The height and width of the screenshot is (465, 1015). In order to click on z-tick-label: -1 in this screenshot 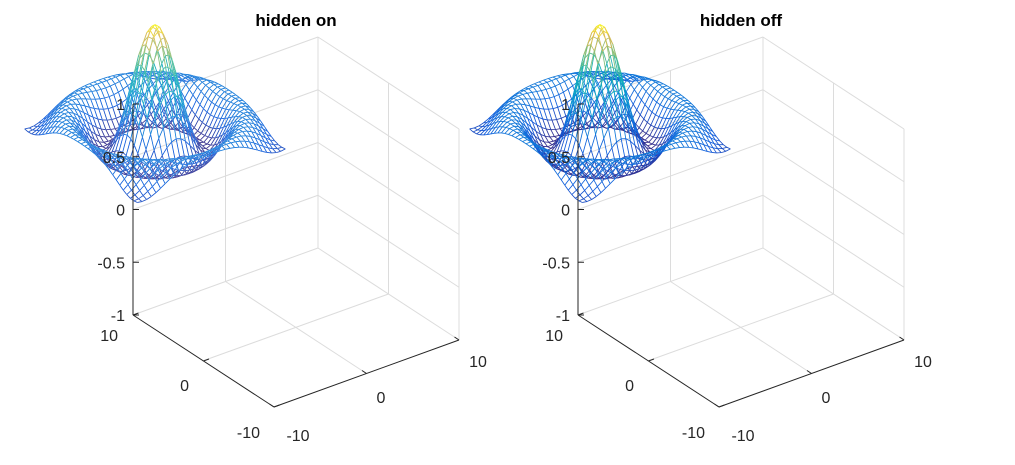, I will do `click(118, 316)`.